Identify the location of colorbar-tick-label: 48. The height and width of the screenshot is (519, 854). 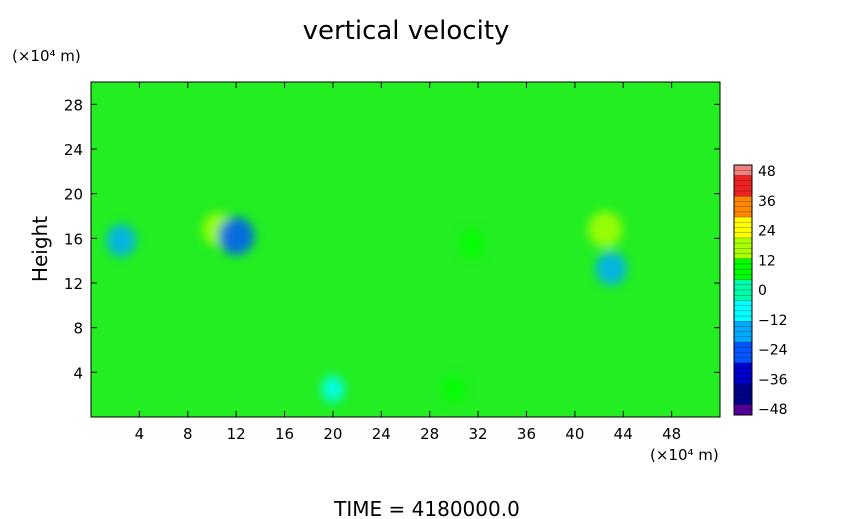
(767, 172).